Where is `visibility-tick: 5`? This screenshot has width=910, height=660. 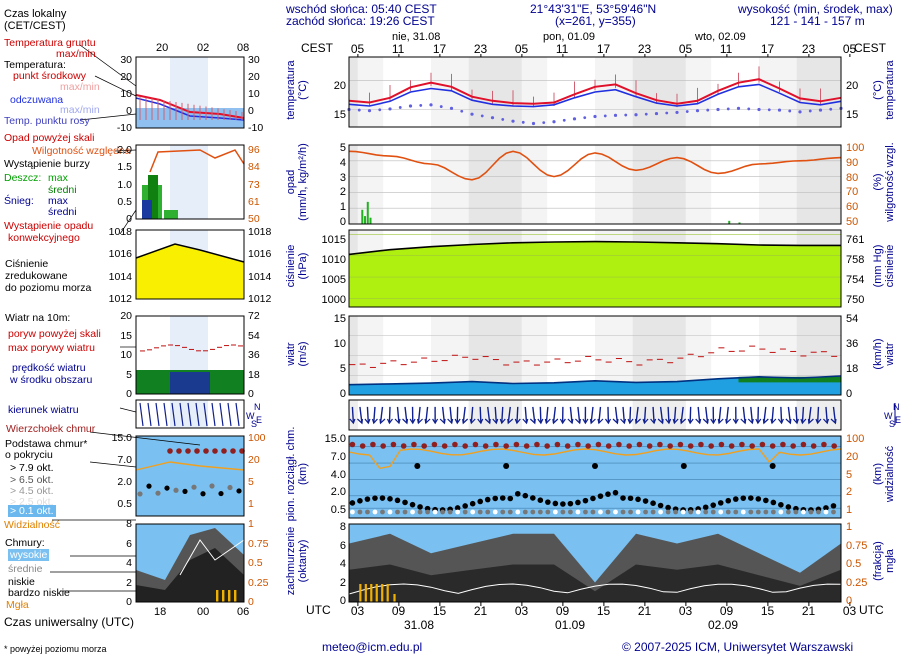
visibility-tick: 5 is located at coordinates (849, 474).